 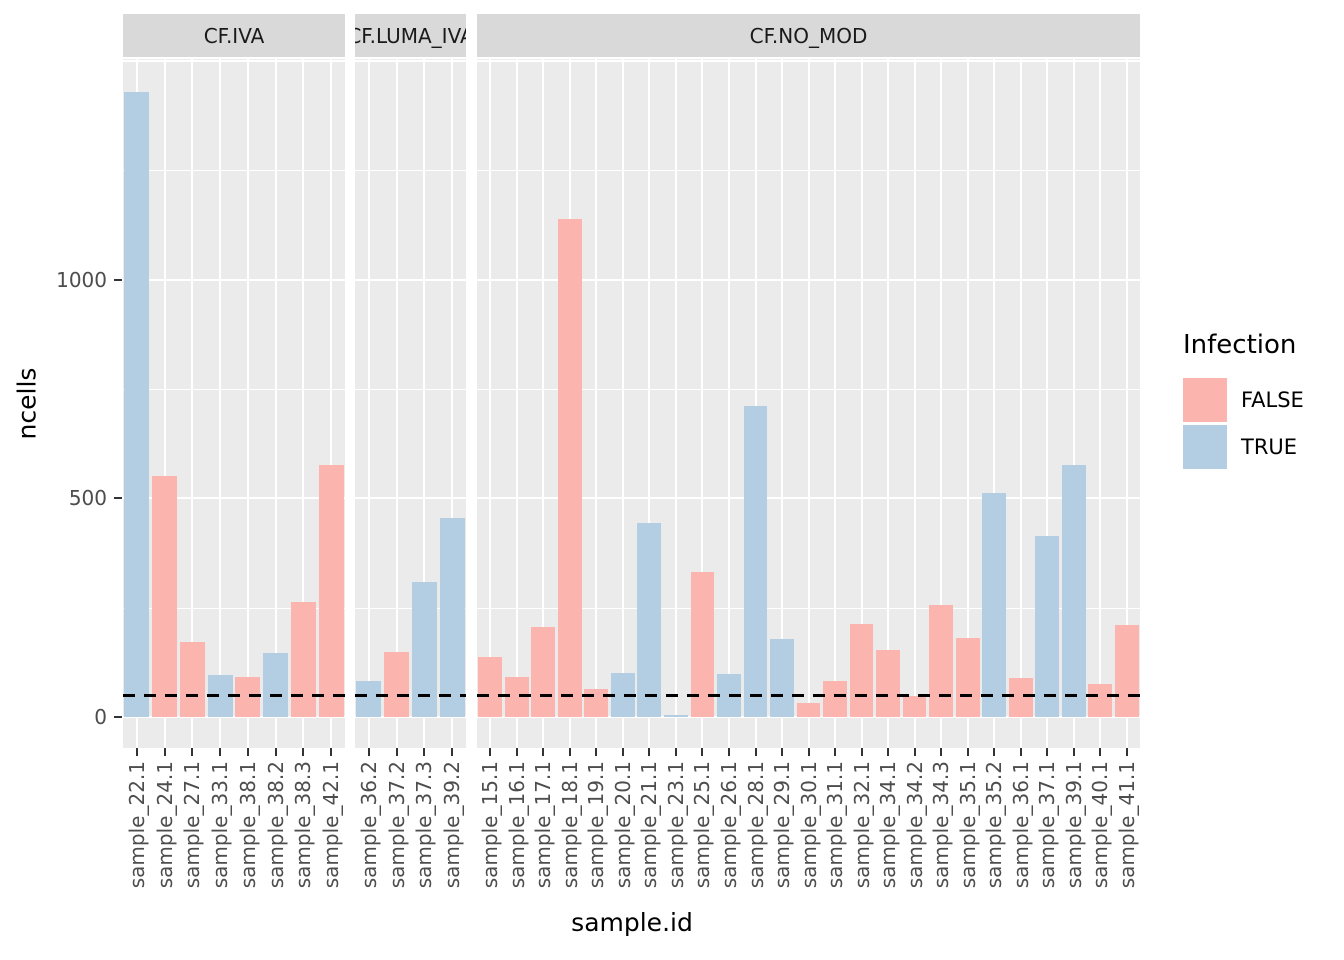 What do you see at coordinates (410, 403) in the screenshot?
I see `facet-panel-CF.LUMA_IVA` at bounding box center [410, 403].